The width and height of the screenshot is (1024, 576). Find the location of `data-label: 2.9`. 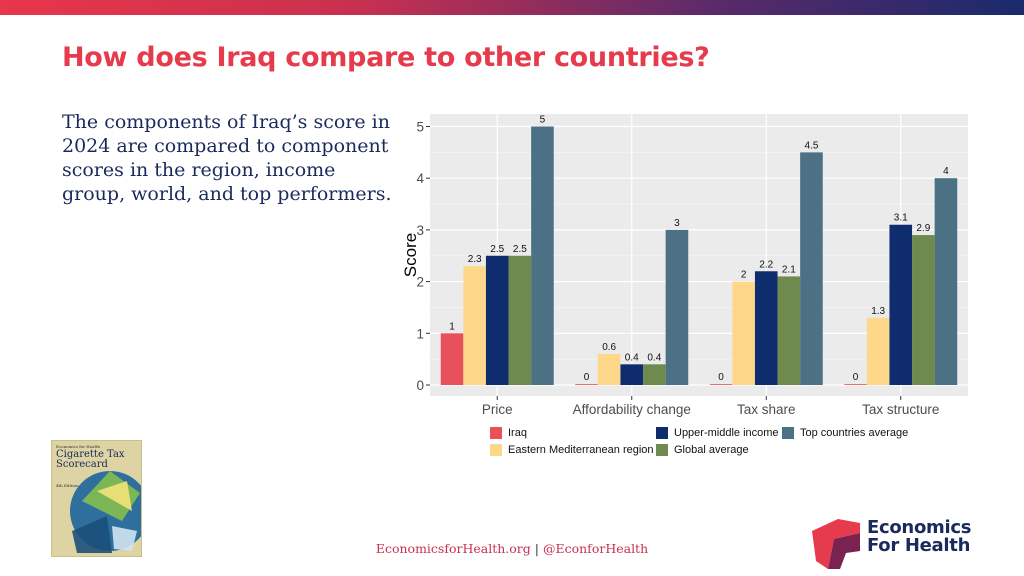

data-label: 2.9 is located at coordinates (923, 228).